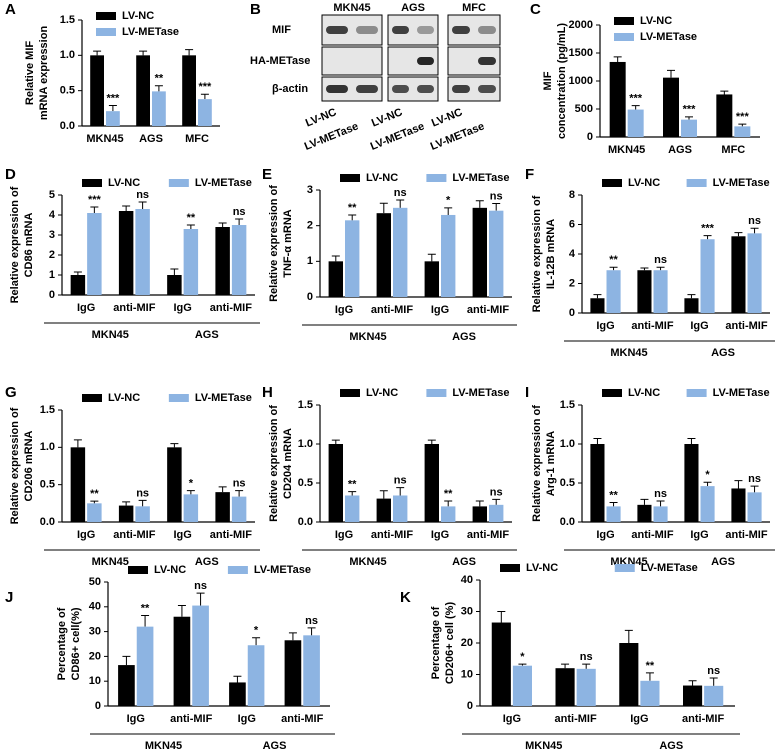  What do you see at coordinates (535, 9) in the screenshot?
I see `panel-letter: C` at bounding box center [535, 9].